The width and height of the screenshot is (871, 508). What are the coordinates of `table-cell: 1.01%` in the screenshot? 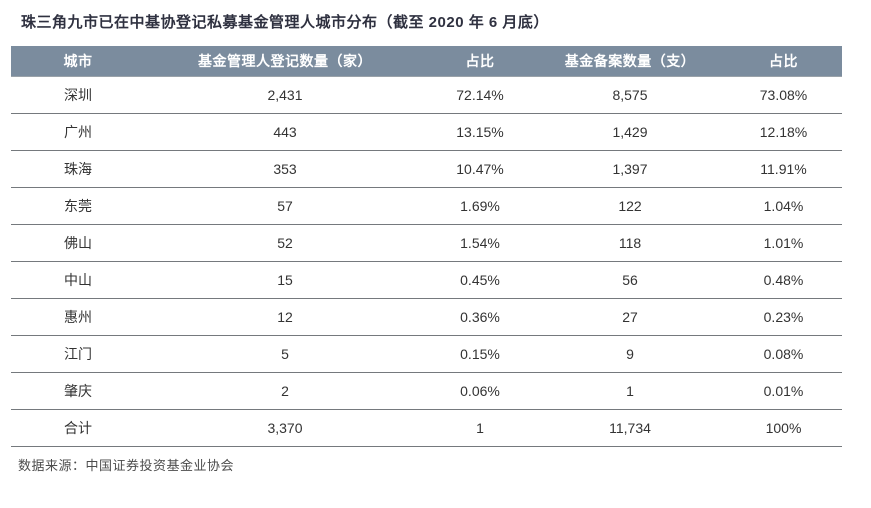 It's located at (783, 243).